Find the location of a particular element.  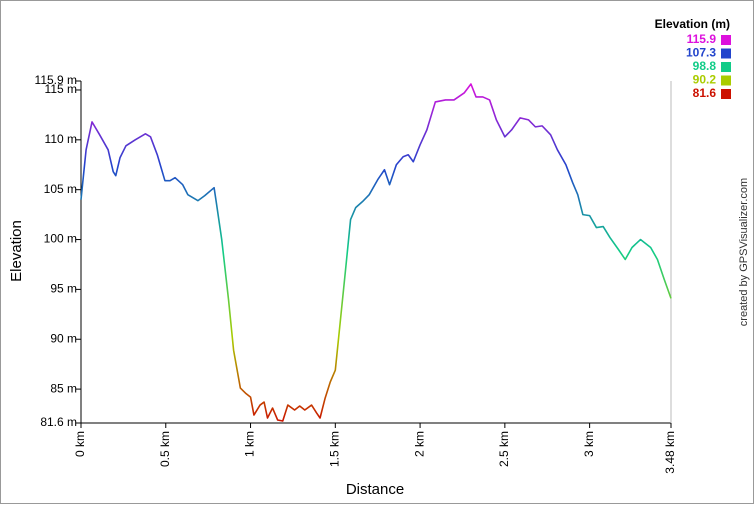

y-tick-label: 81.6 m is located at coordinates (58, 422).